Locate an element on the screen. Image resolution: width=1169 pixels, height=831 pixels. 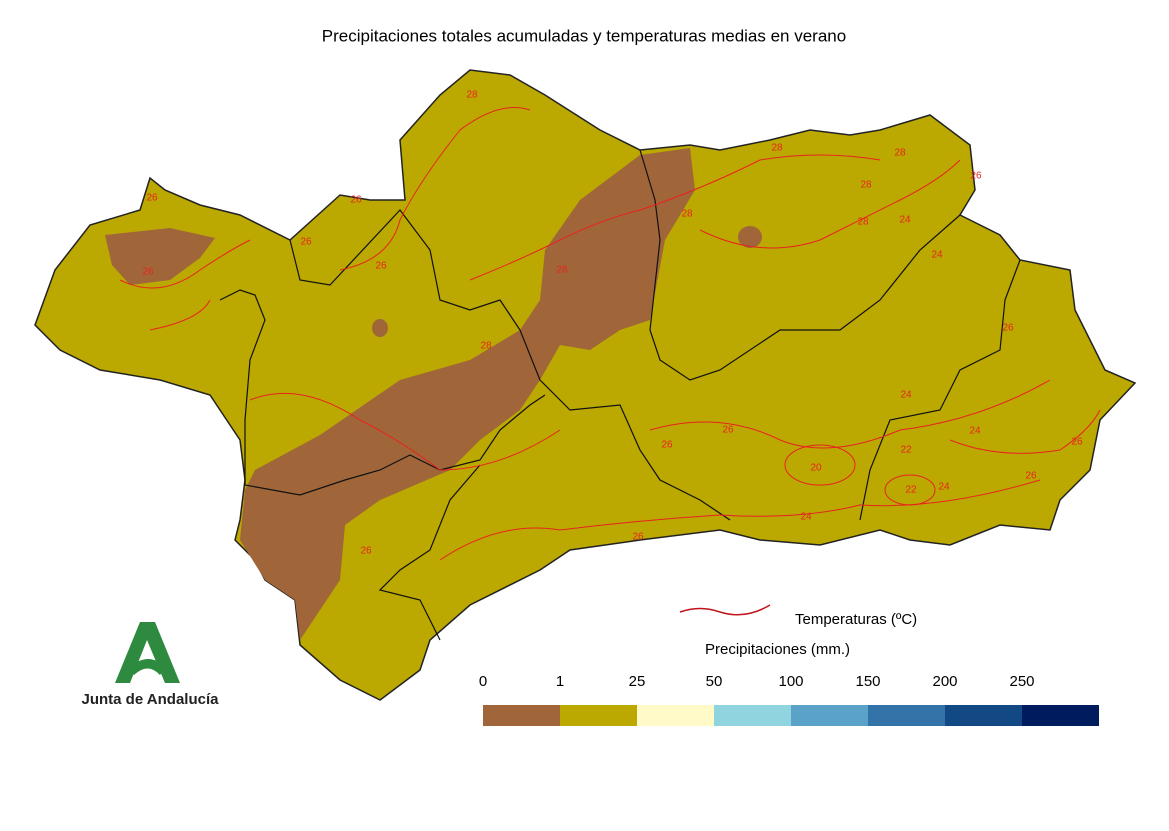
break-label: 150 is located at coordinates (867, 681).